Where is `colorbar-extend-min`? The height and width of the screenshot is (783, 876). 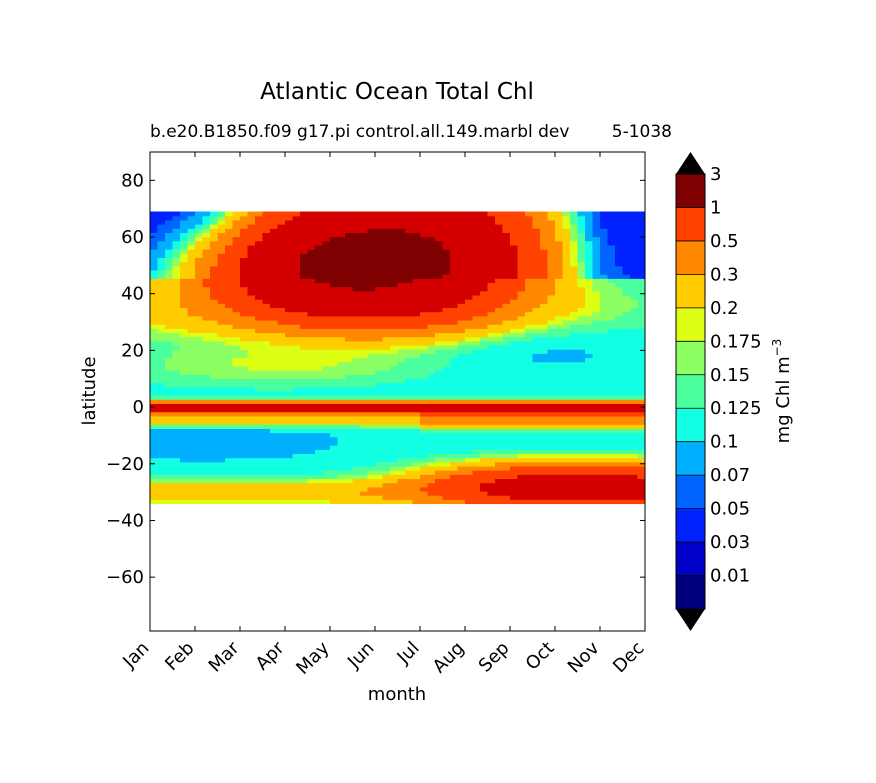
colorbar-extend-min is located at coordinates (690, 620).